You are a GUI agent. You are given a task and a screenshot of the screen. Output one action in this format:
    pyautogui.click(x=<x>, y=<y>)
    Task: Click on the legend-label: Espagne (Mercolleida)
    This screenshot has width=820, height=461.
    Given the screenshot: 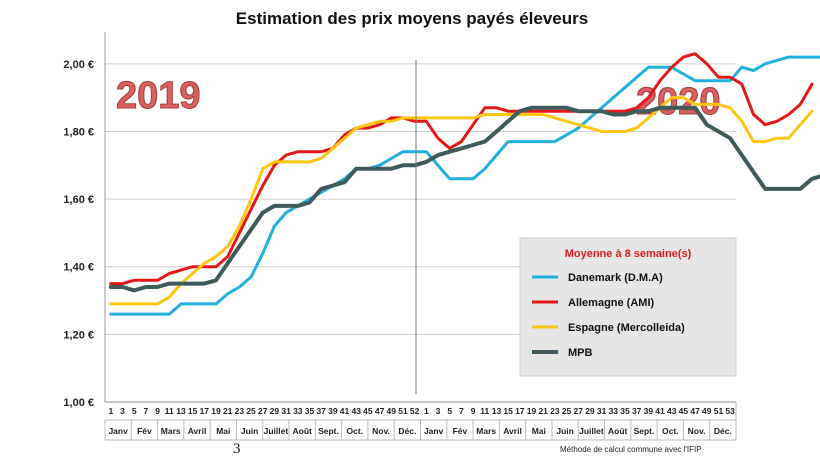 What is the action you would take?
    pyautogui.click(x=626, y=328)
    